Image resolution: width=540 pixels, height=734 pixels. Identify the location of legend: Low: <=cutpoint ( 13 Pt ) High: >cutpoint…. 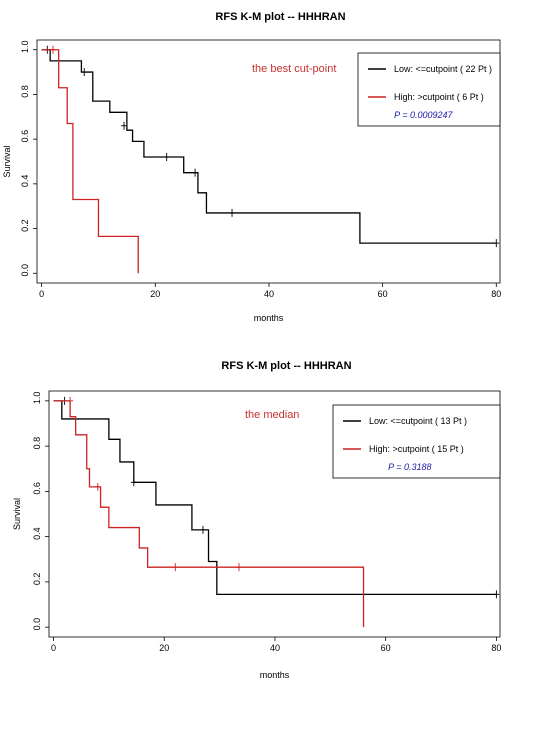
(416, 441).